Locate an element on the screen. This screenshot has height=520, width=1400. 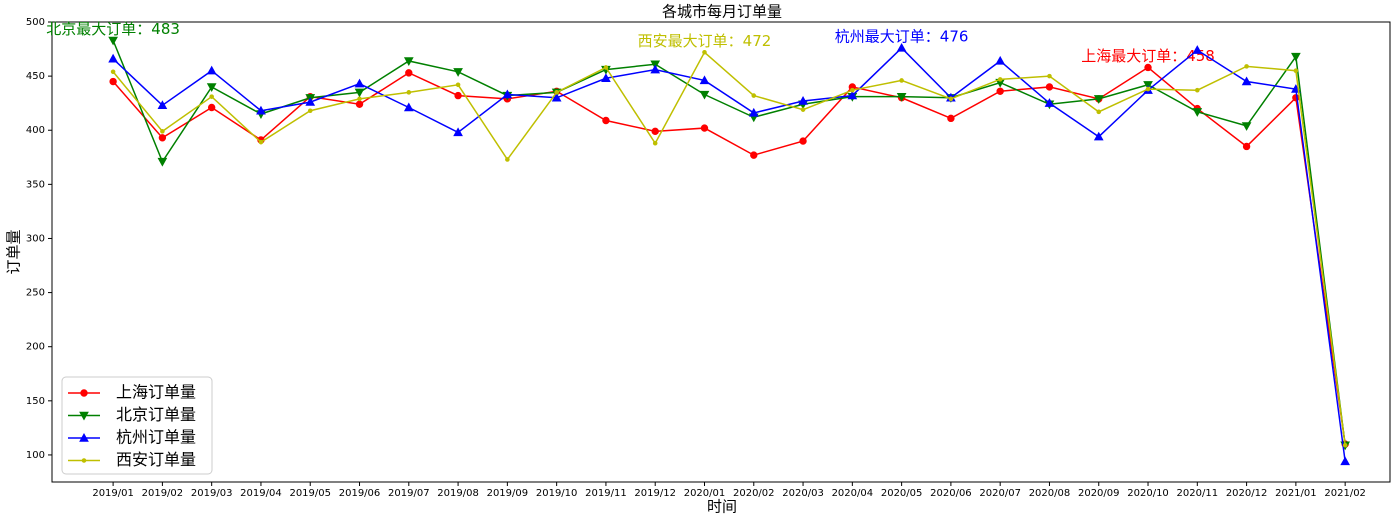
x-tick-label: 2019/01 is located at coordinates (113, 493).